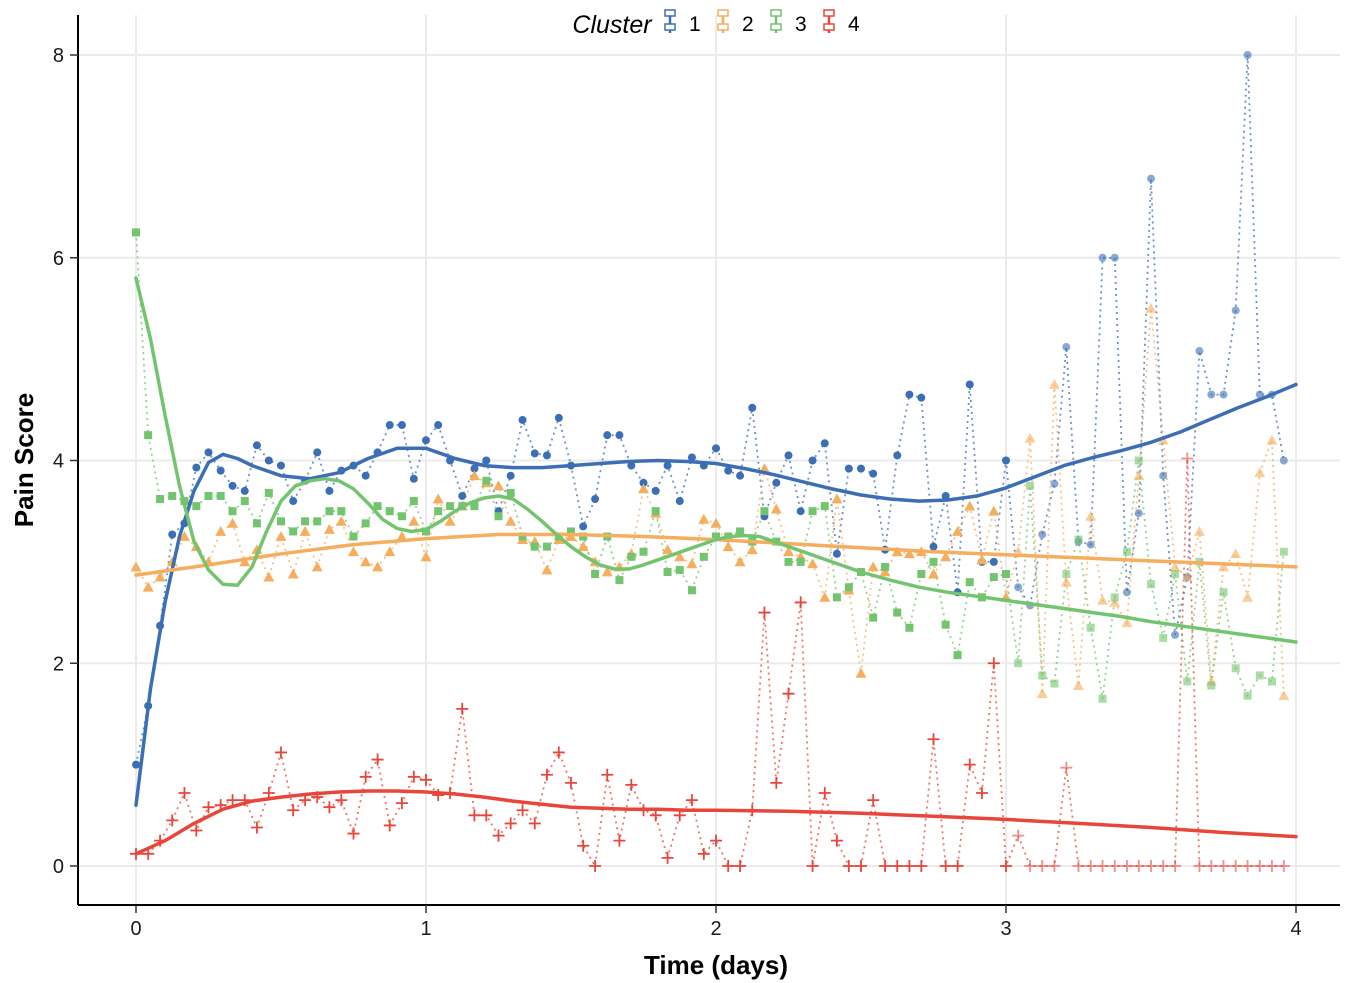  Describe the element at coordinates (776, 13) in the screenshot. I see `legend-key-box-top` at that location.